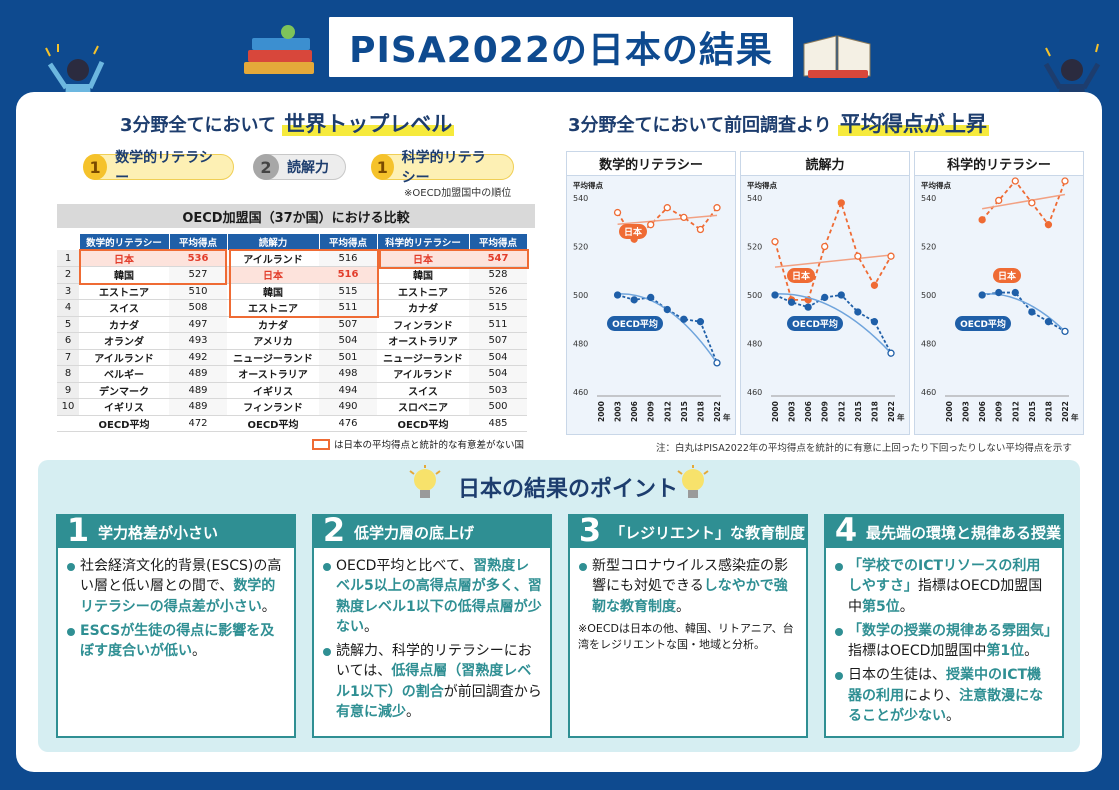 The height and width of the screenshot is (790, 1119). Describe the element at coordinates (913, 124) in the screenshot. I see `right-heading-highlight: 平均得点が上昇` at that location.